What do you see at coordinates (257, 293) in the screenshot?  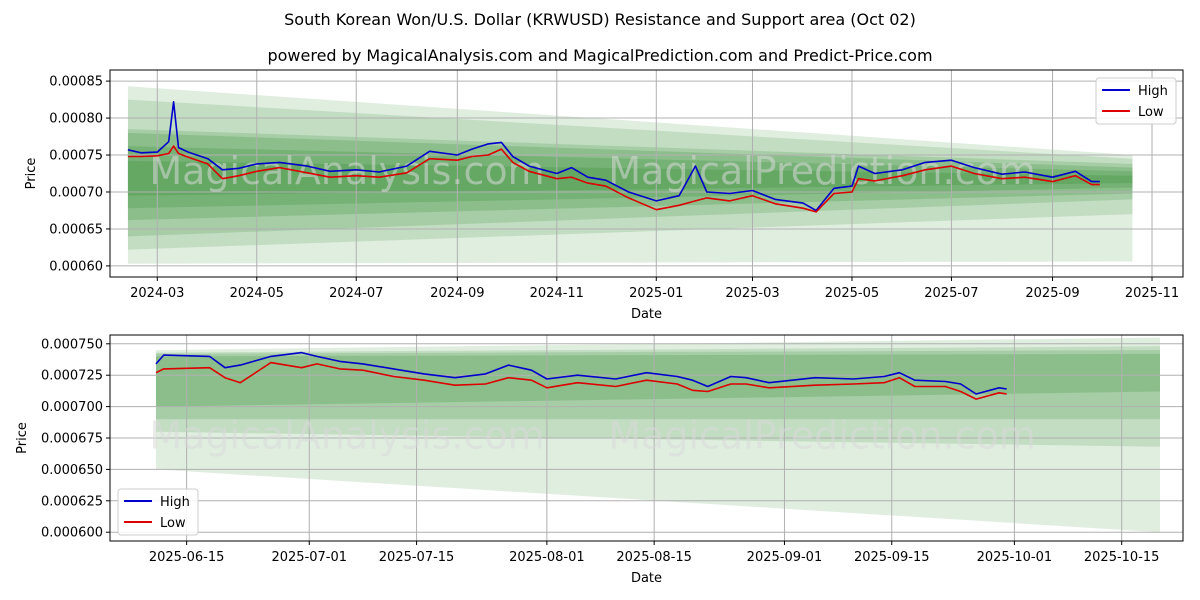 I see `x-tick-label: 2024-05` at bounding box center [257, 293].